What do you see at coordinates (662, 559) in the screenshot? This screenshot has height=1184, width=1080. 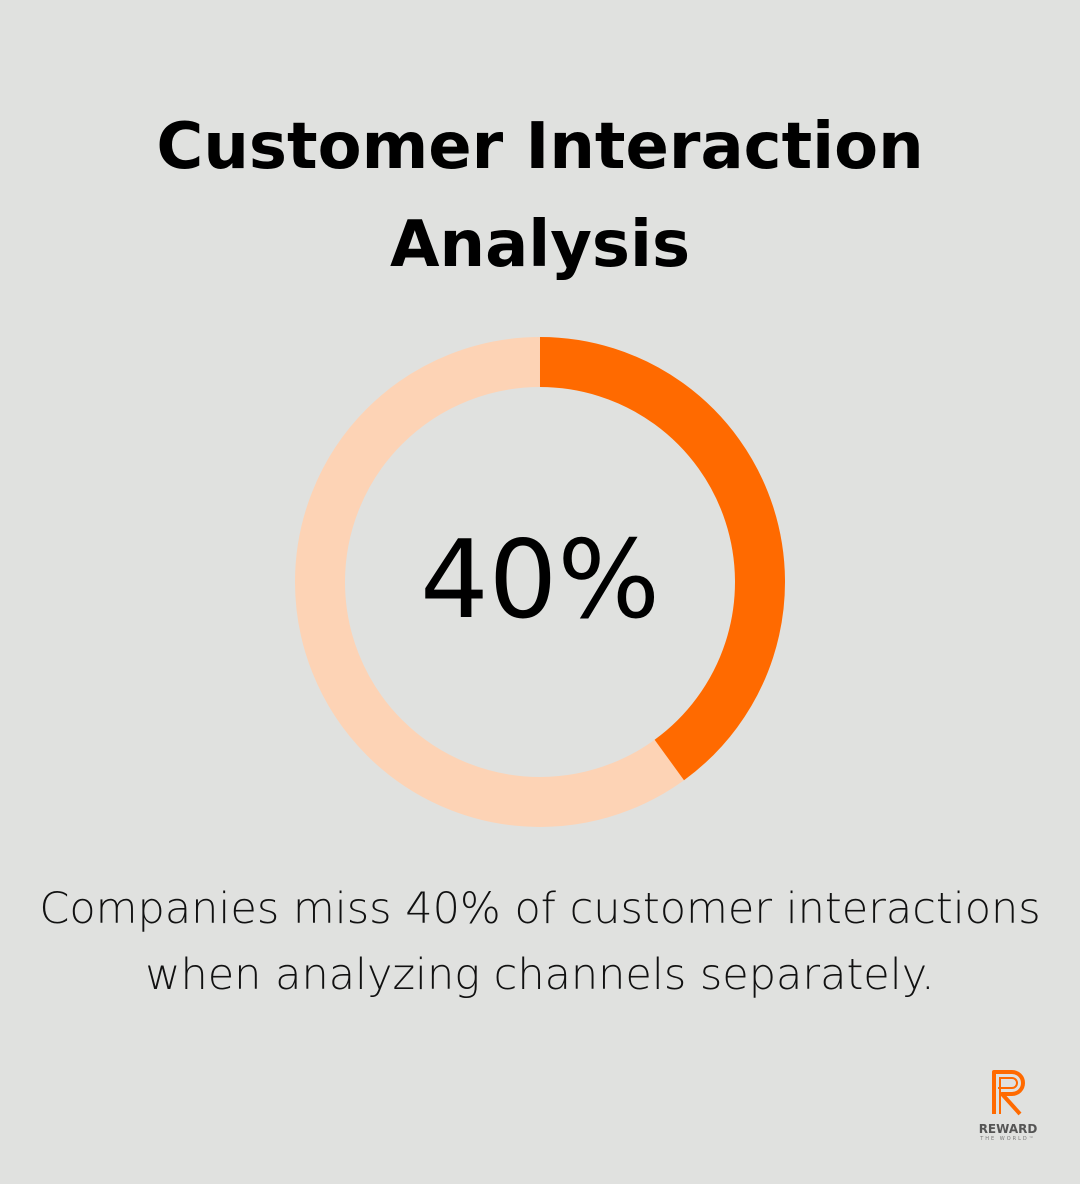 I see `donut-segment-highlight` at bounding box center [662, 559].